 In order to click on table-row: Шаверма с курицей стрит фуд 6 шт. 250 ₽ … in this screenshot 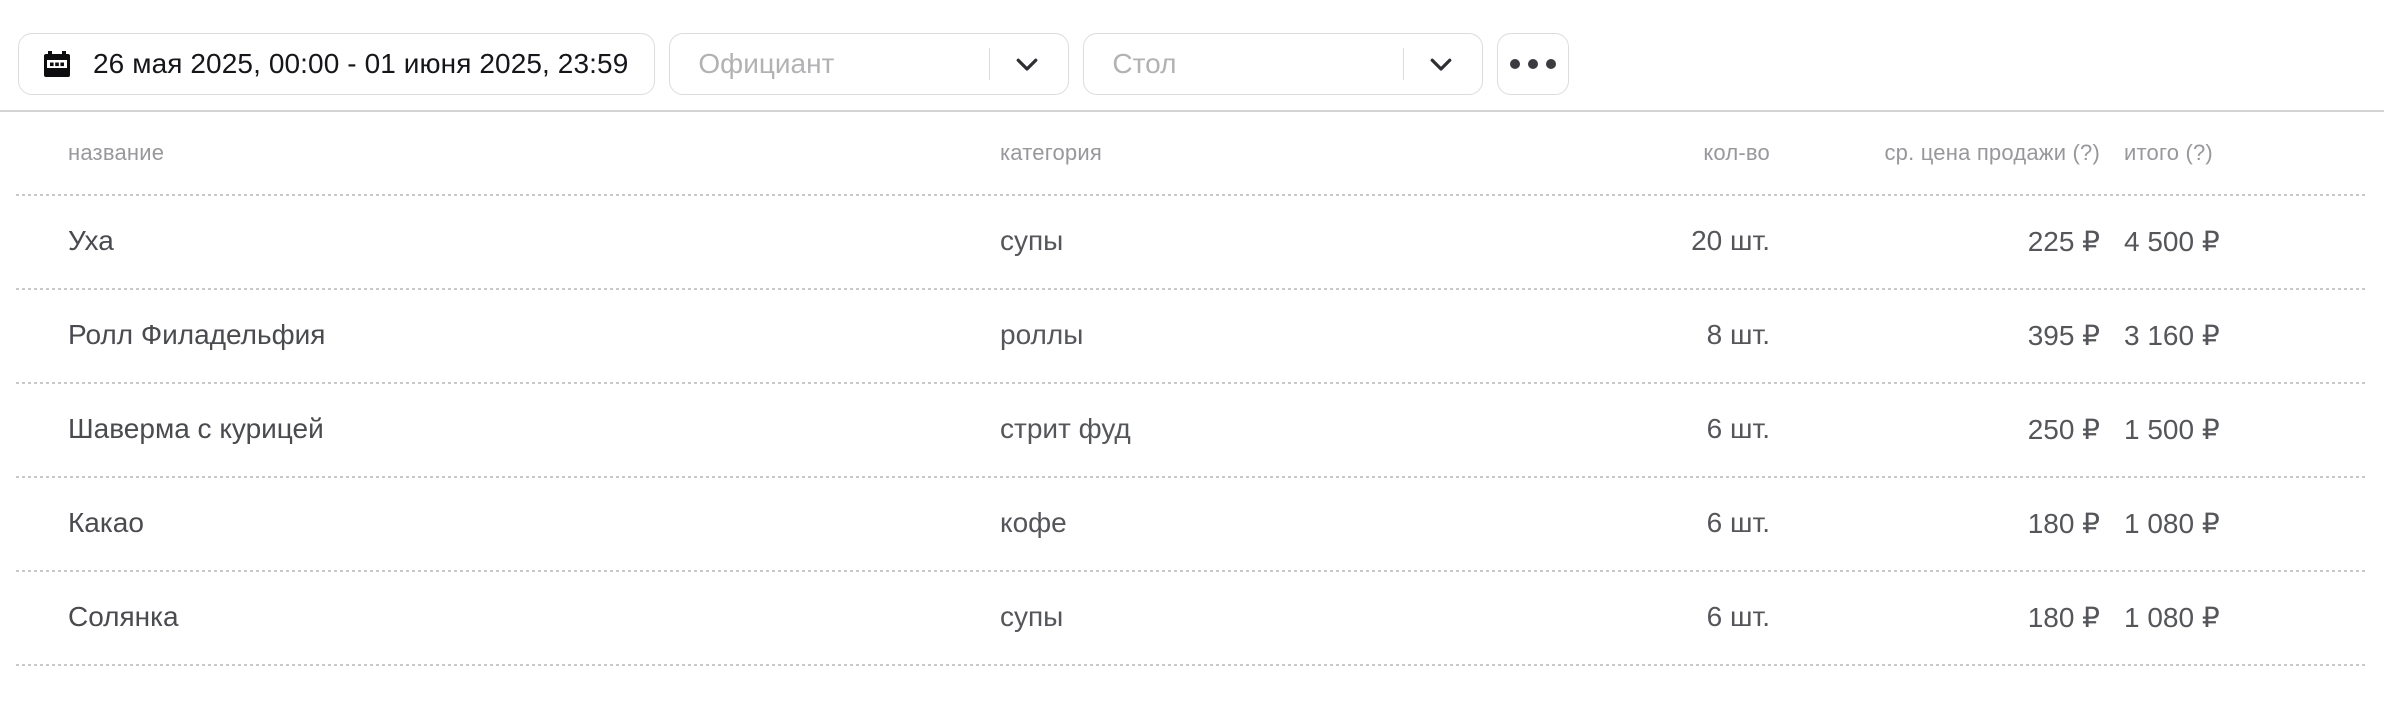, I will do `click(1192, 429)`.